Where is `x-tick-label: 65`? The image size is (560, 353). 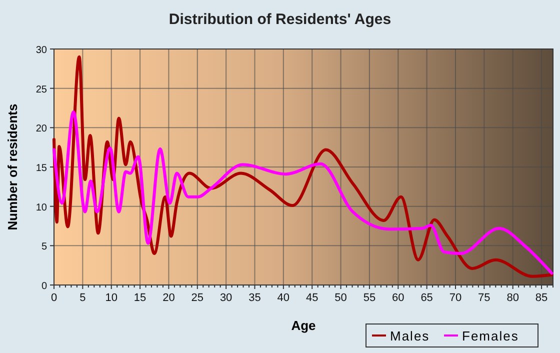 x-tick-label: 65 is located at coordinates (426, 298).